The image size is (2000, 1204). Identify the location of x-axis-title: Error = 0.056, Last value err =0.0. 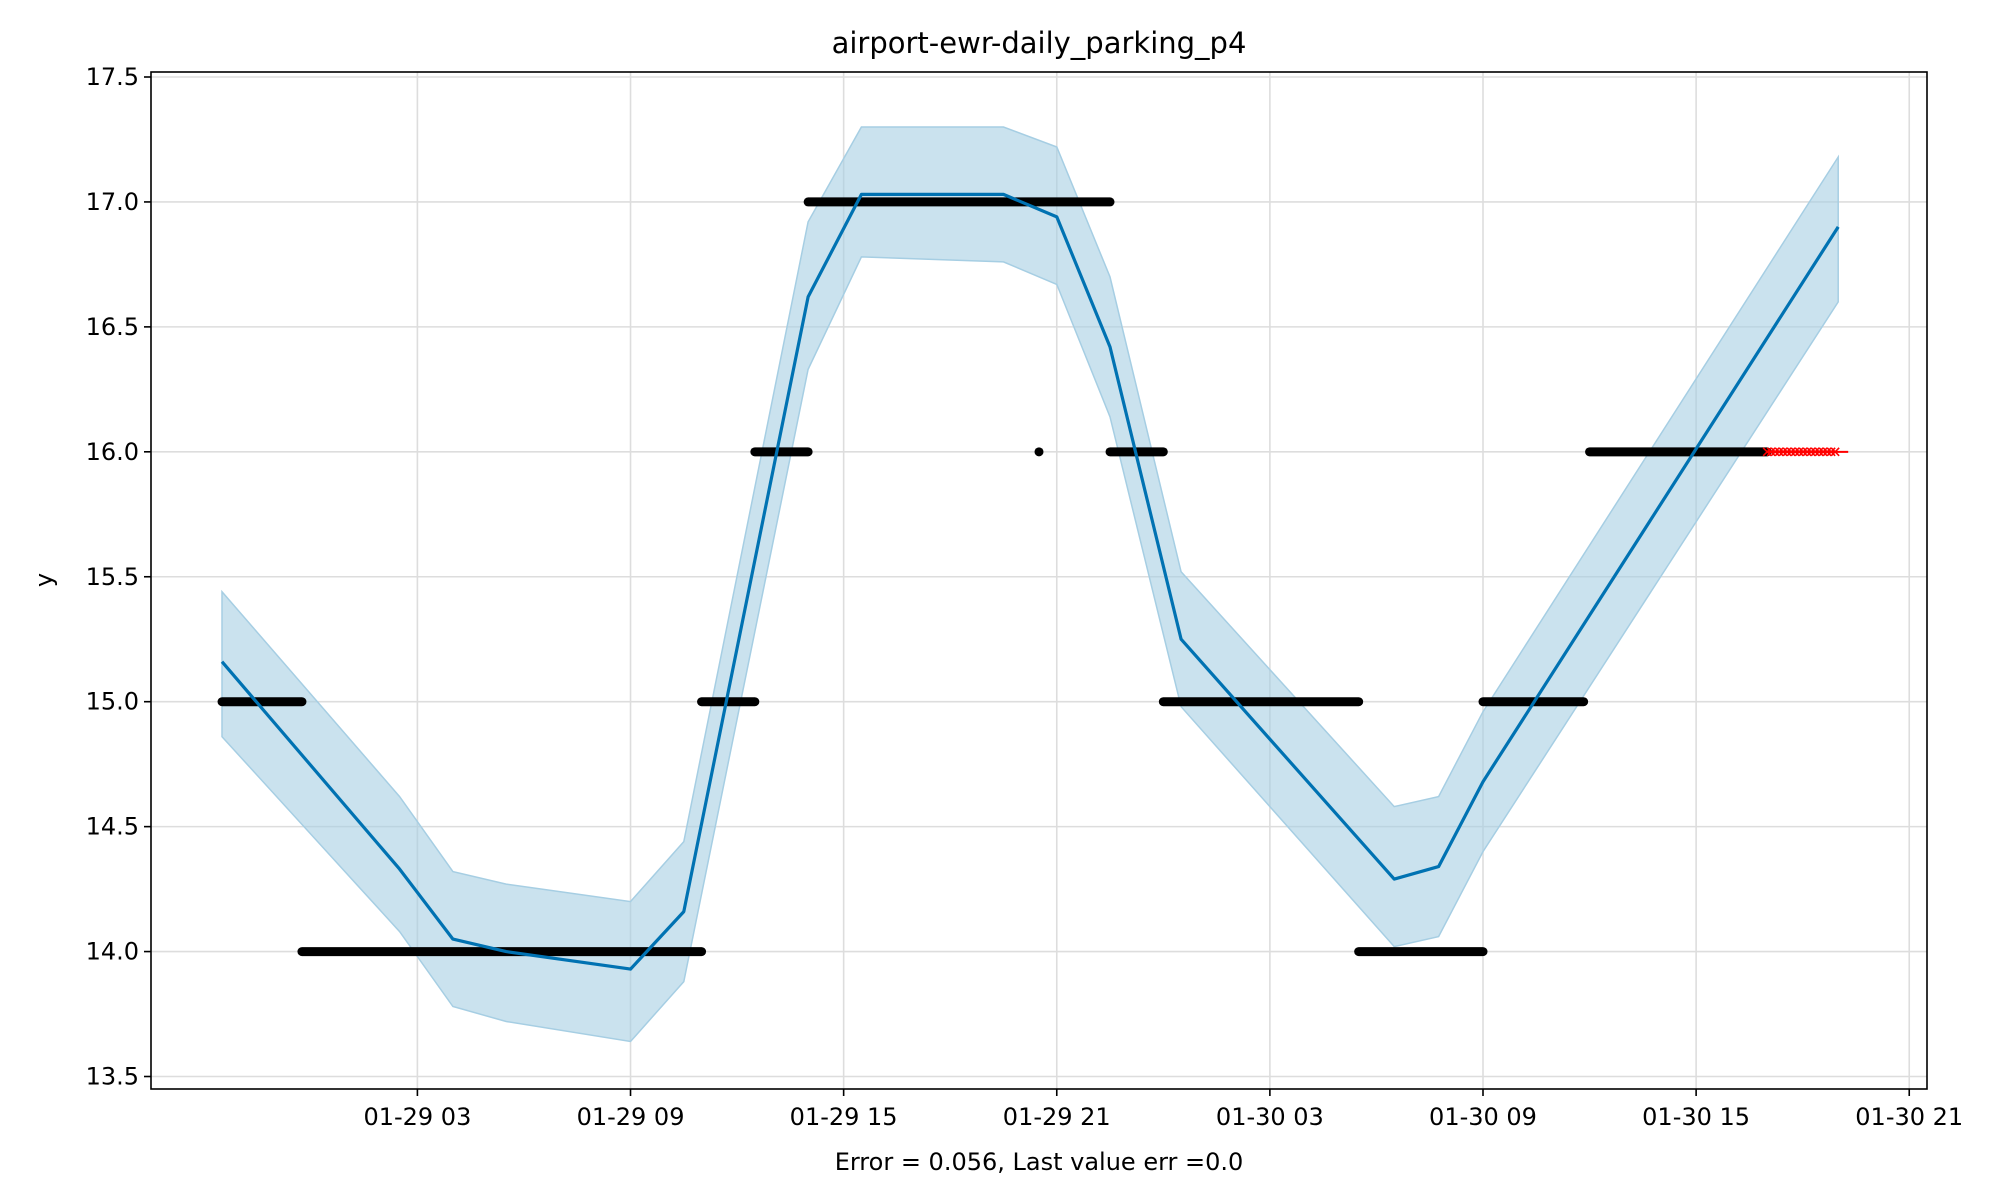
(1039, 1162).